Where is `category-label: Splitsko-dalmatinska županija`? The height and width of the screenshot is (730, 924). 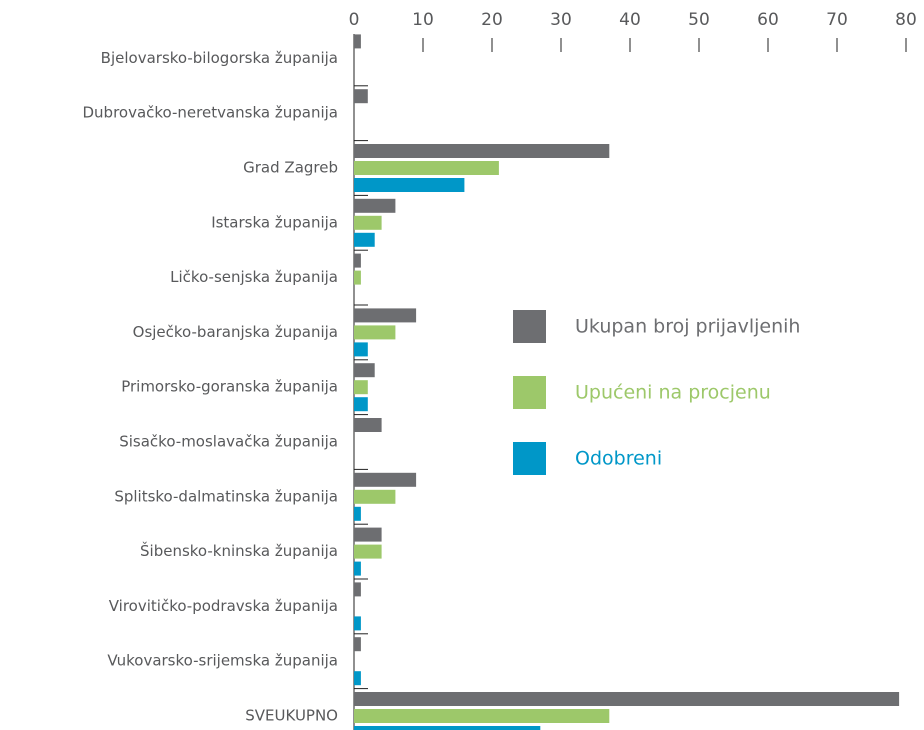
category-label: Splitsko-dalmatinska županija is located at coordinates (226, 496).